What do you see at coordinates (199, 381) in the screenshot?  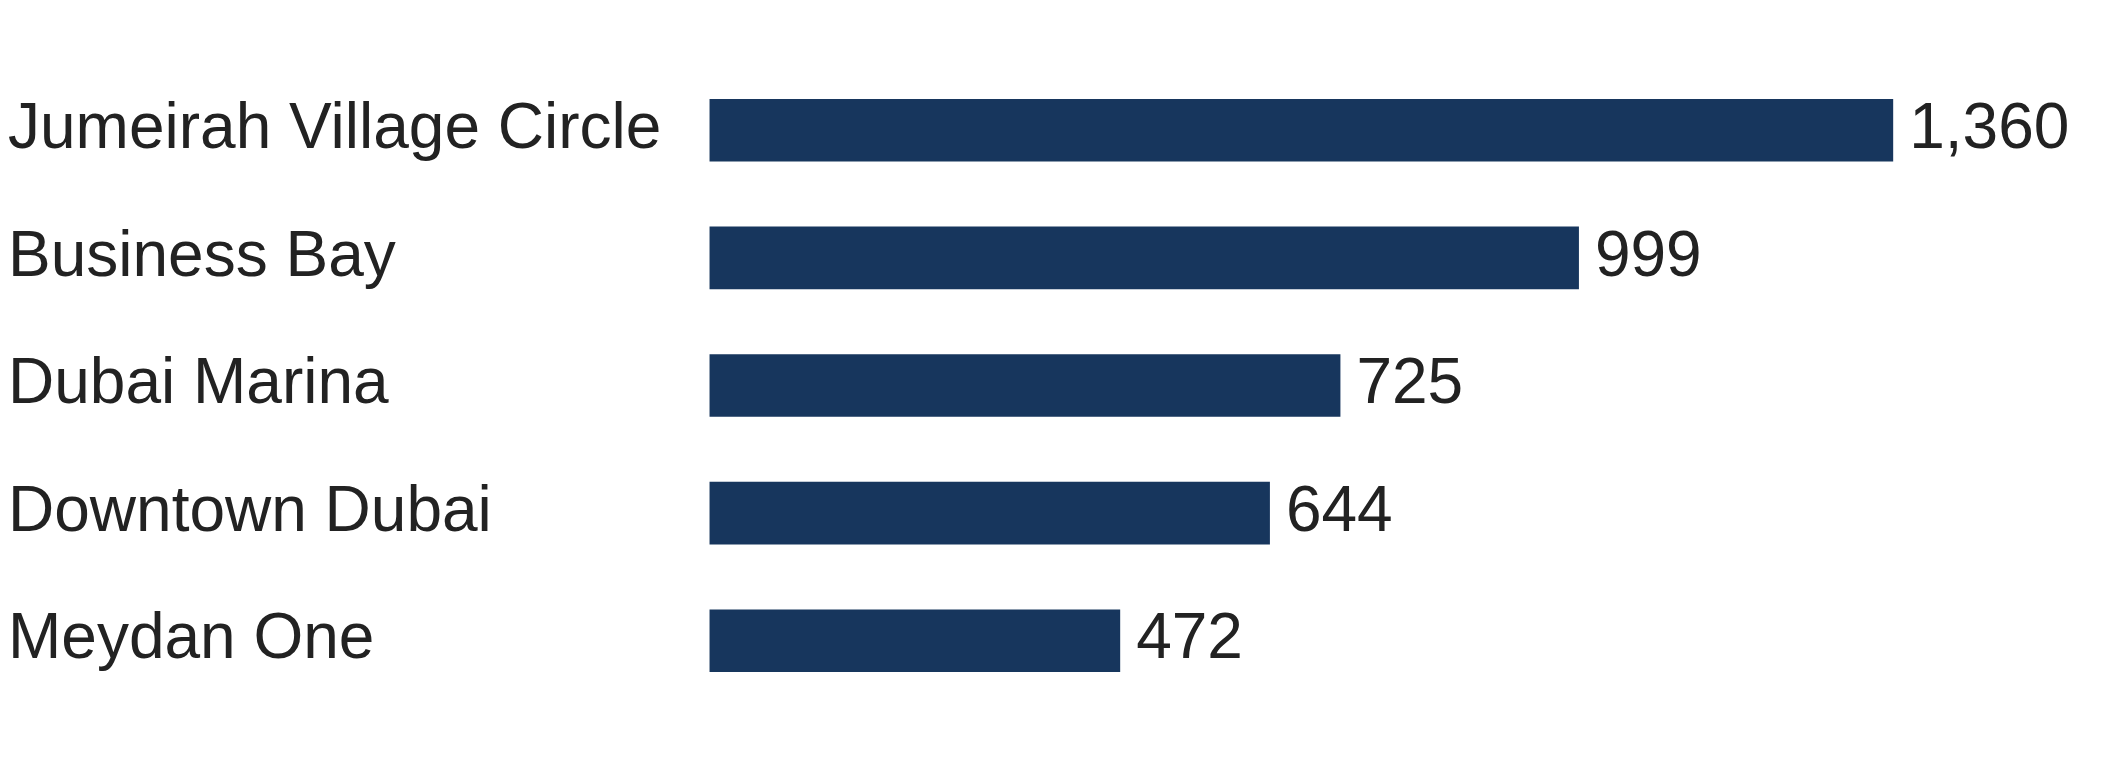 I see `y-tick-label: Dubai Marina` at bounding box center [199, 381].